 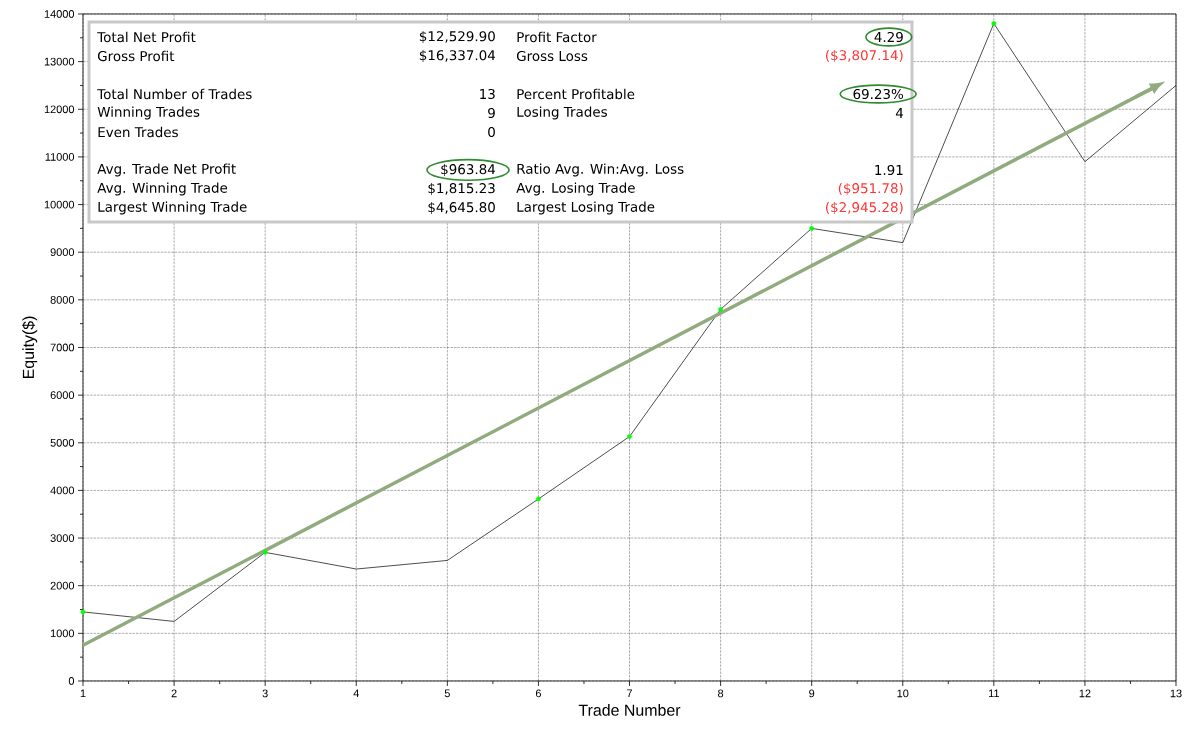 What do you see at coordinates (491, 113) in the screenshot?
I see `annotation: 9` at bounding box center [491, 113].